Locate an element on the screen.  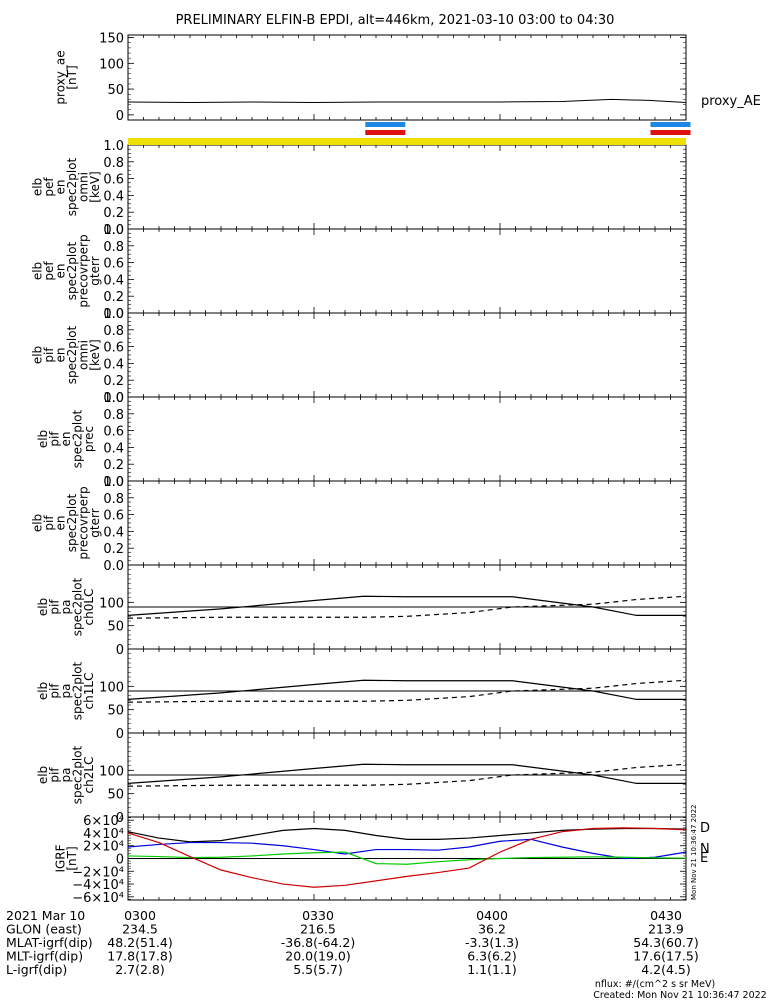
x-row-value: 213.9 is located at coordinates (666, 929).